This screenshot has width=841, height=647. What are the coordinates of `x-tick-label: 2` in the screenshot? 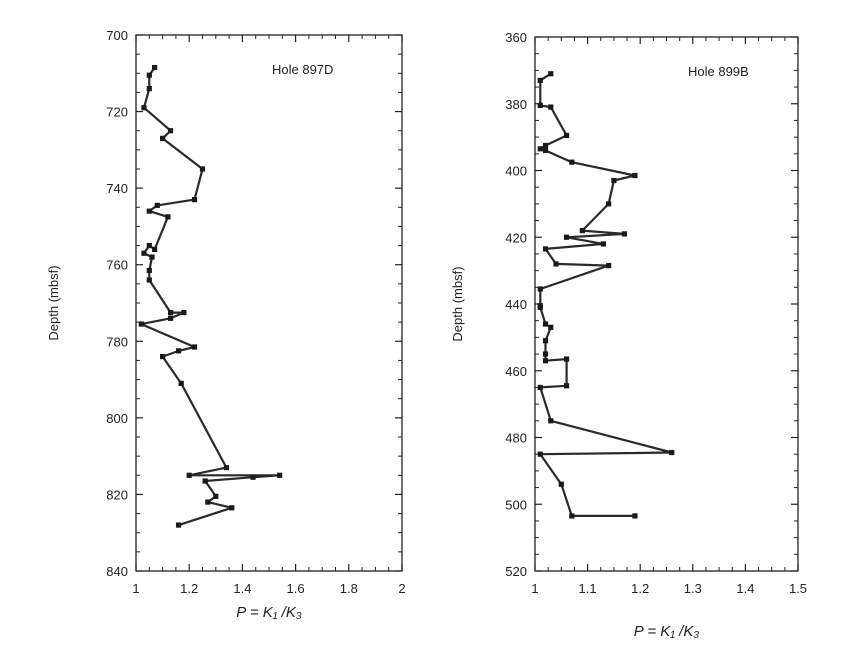 It's located at (401, 588).